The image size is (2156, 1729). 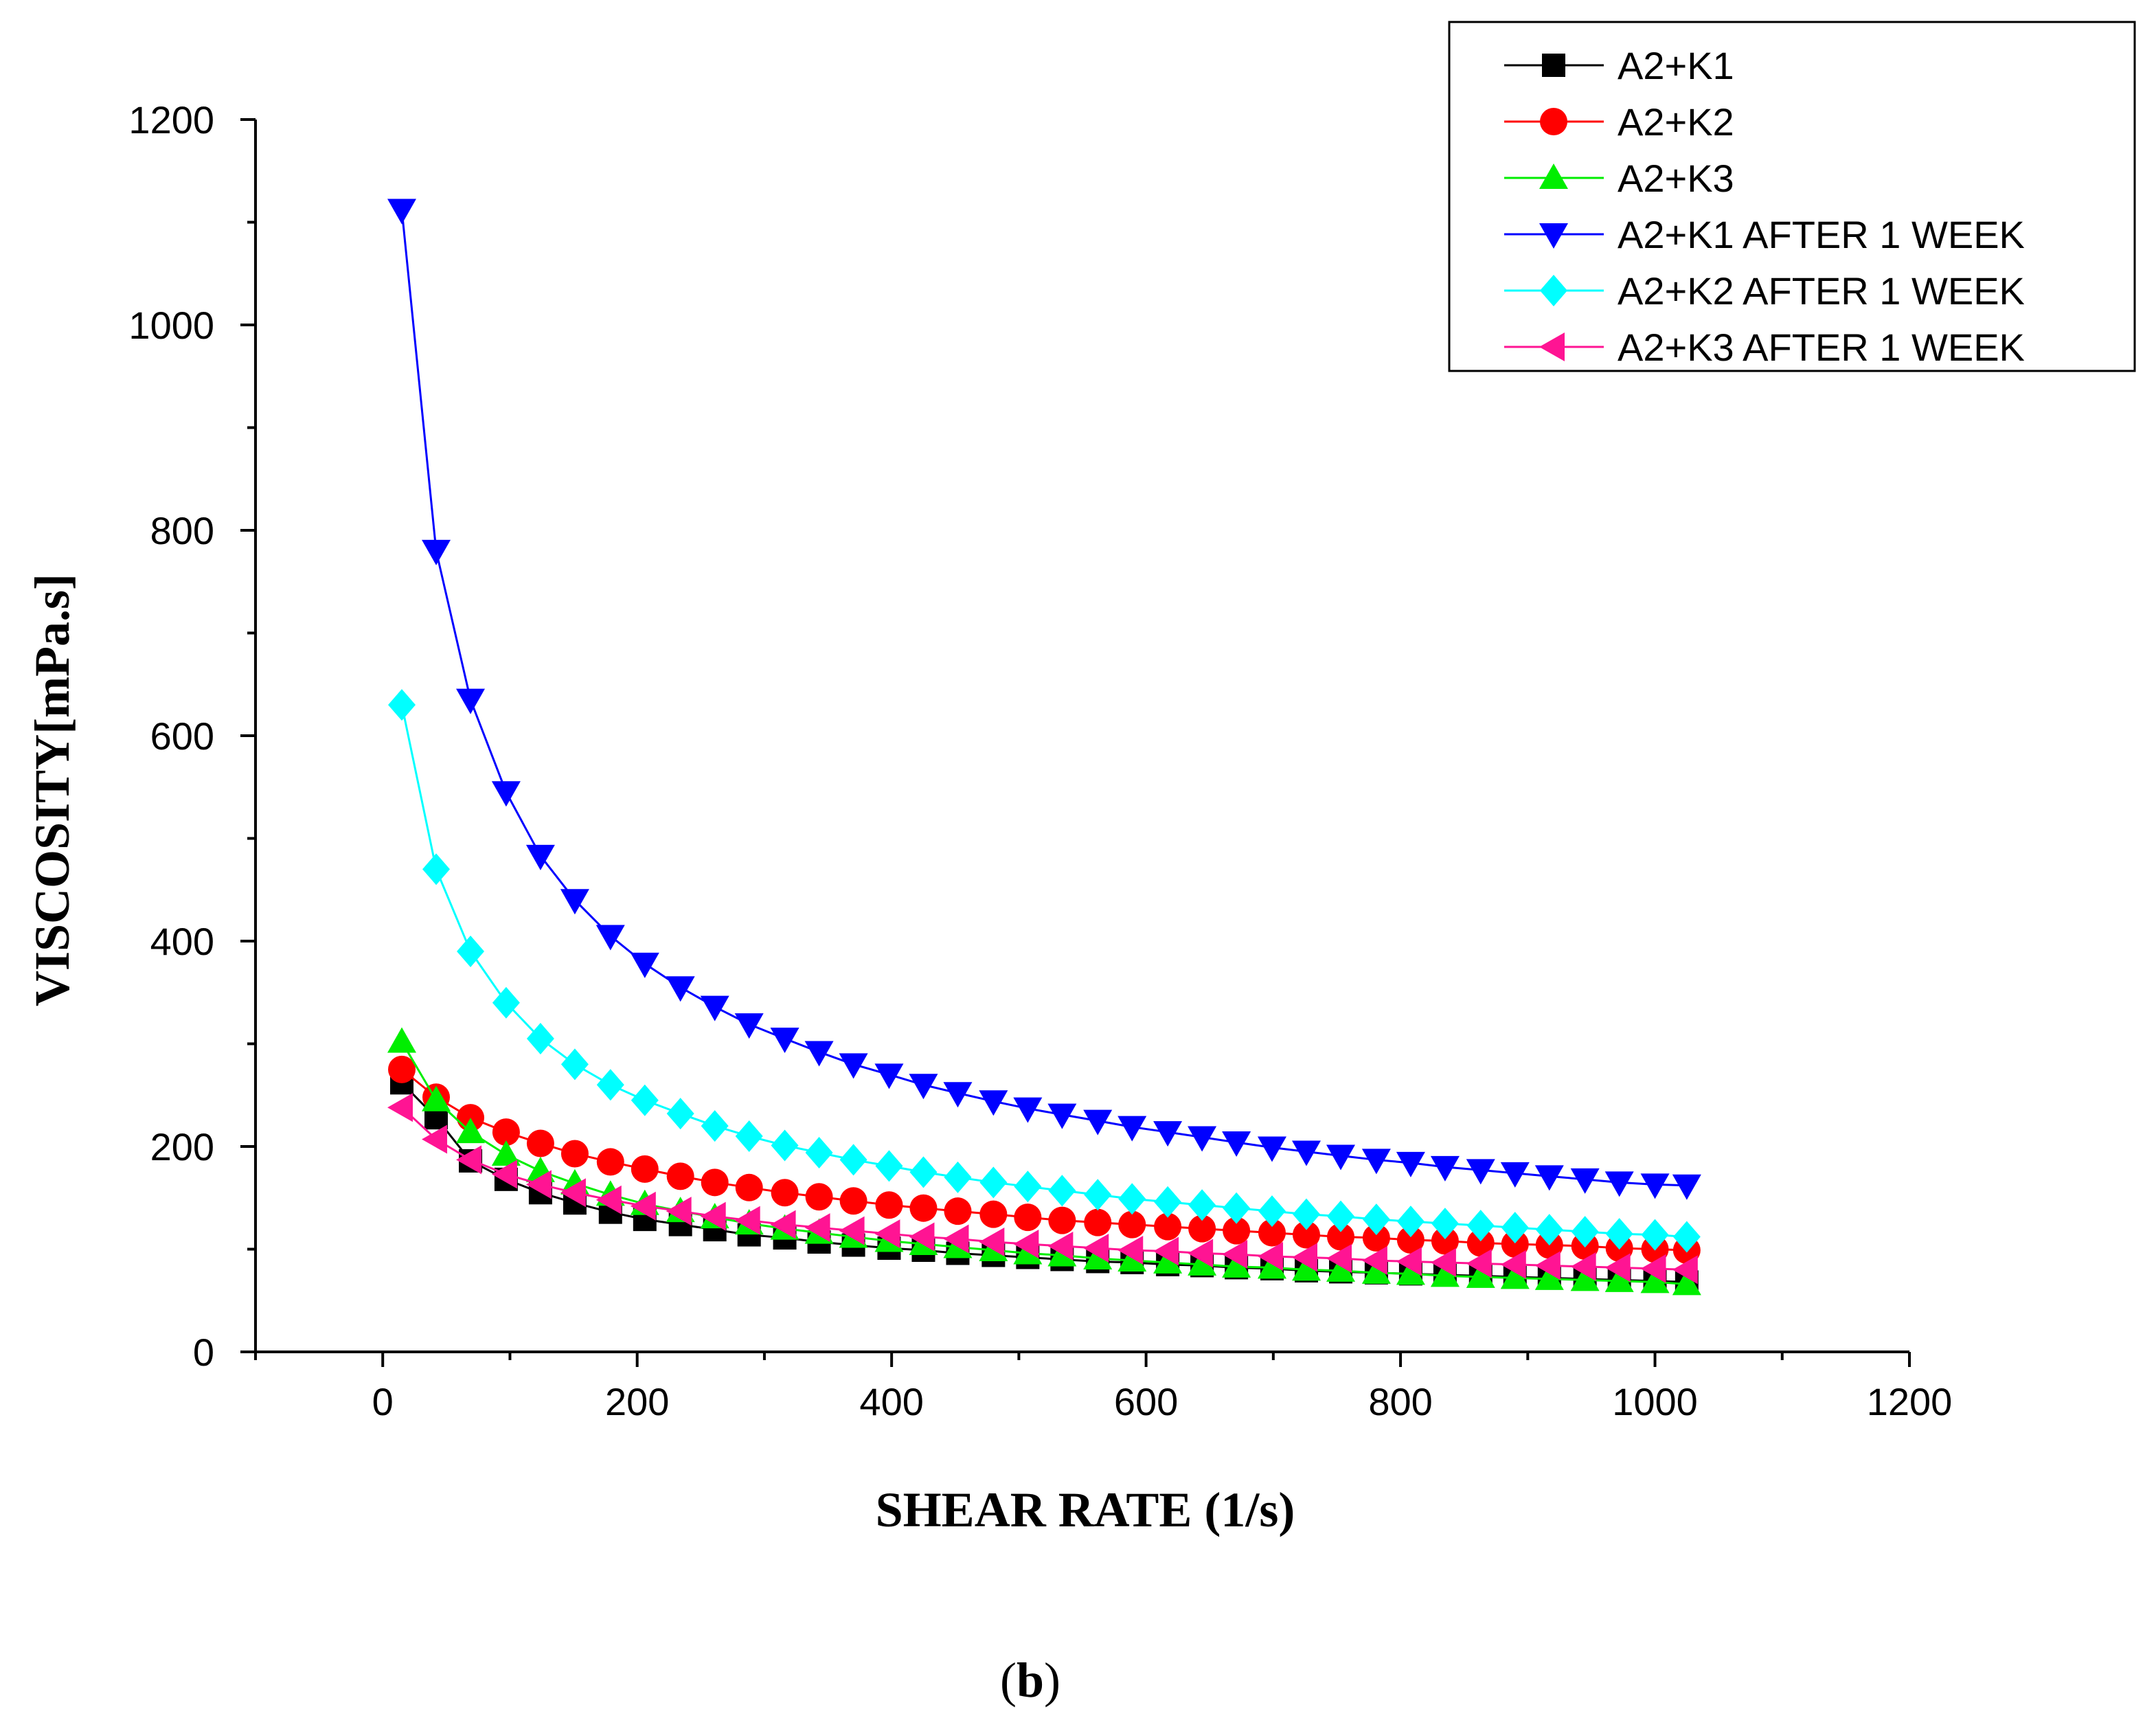 I want to click on series-a2-k3-after-1-week, so click(x=1042, y=1189).